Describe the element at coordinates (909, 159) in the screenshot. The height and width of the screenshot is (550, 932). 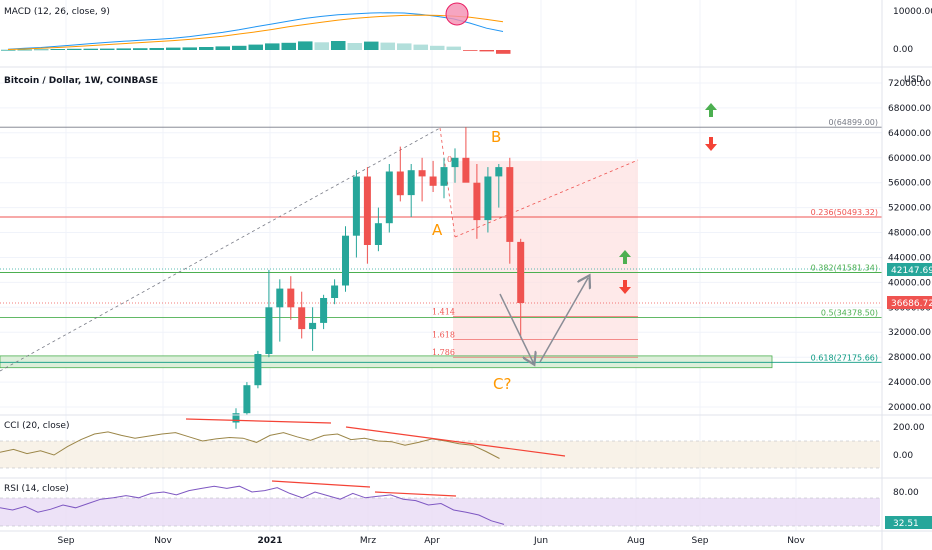
I see `price-tick: 60000.00` at that location.